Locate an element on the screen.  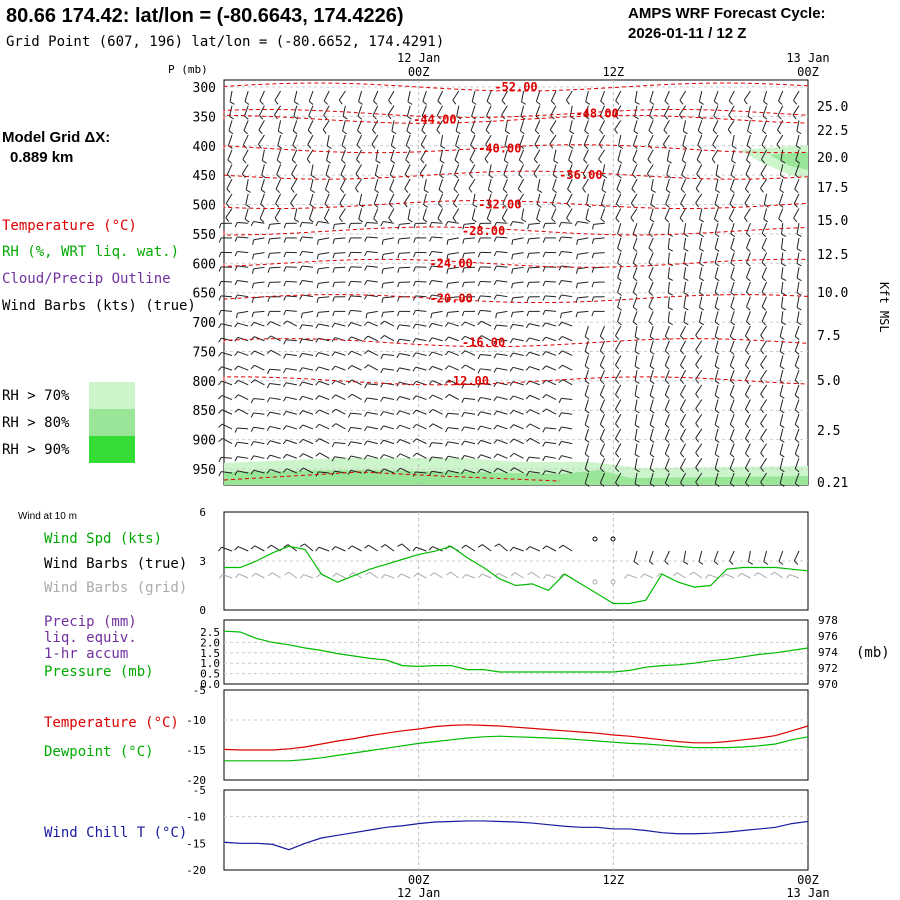
isotherm-line is located at coordinates (516, 113).